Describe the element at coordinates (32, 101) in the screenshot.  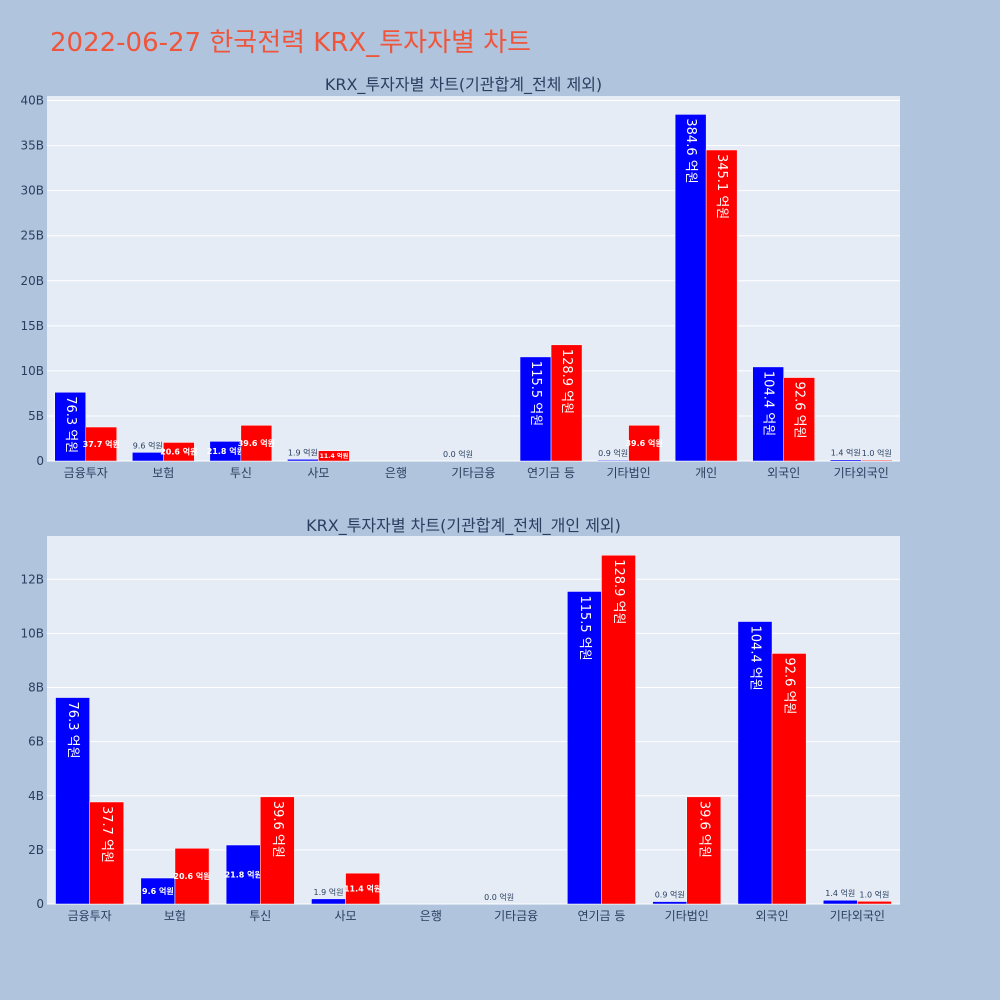
I see `y-tick-label: 40B` at that location.